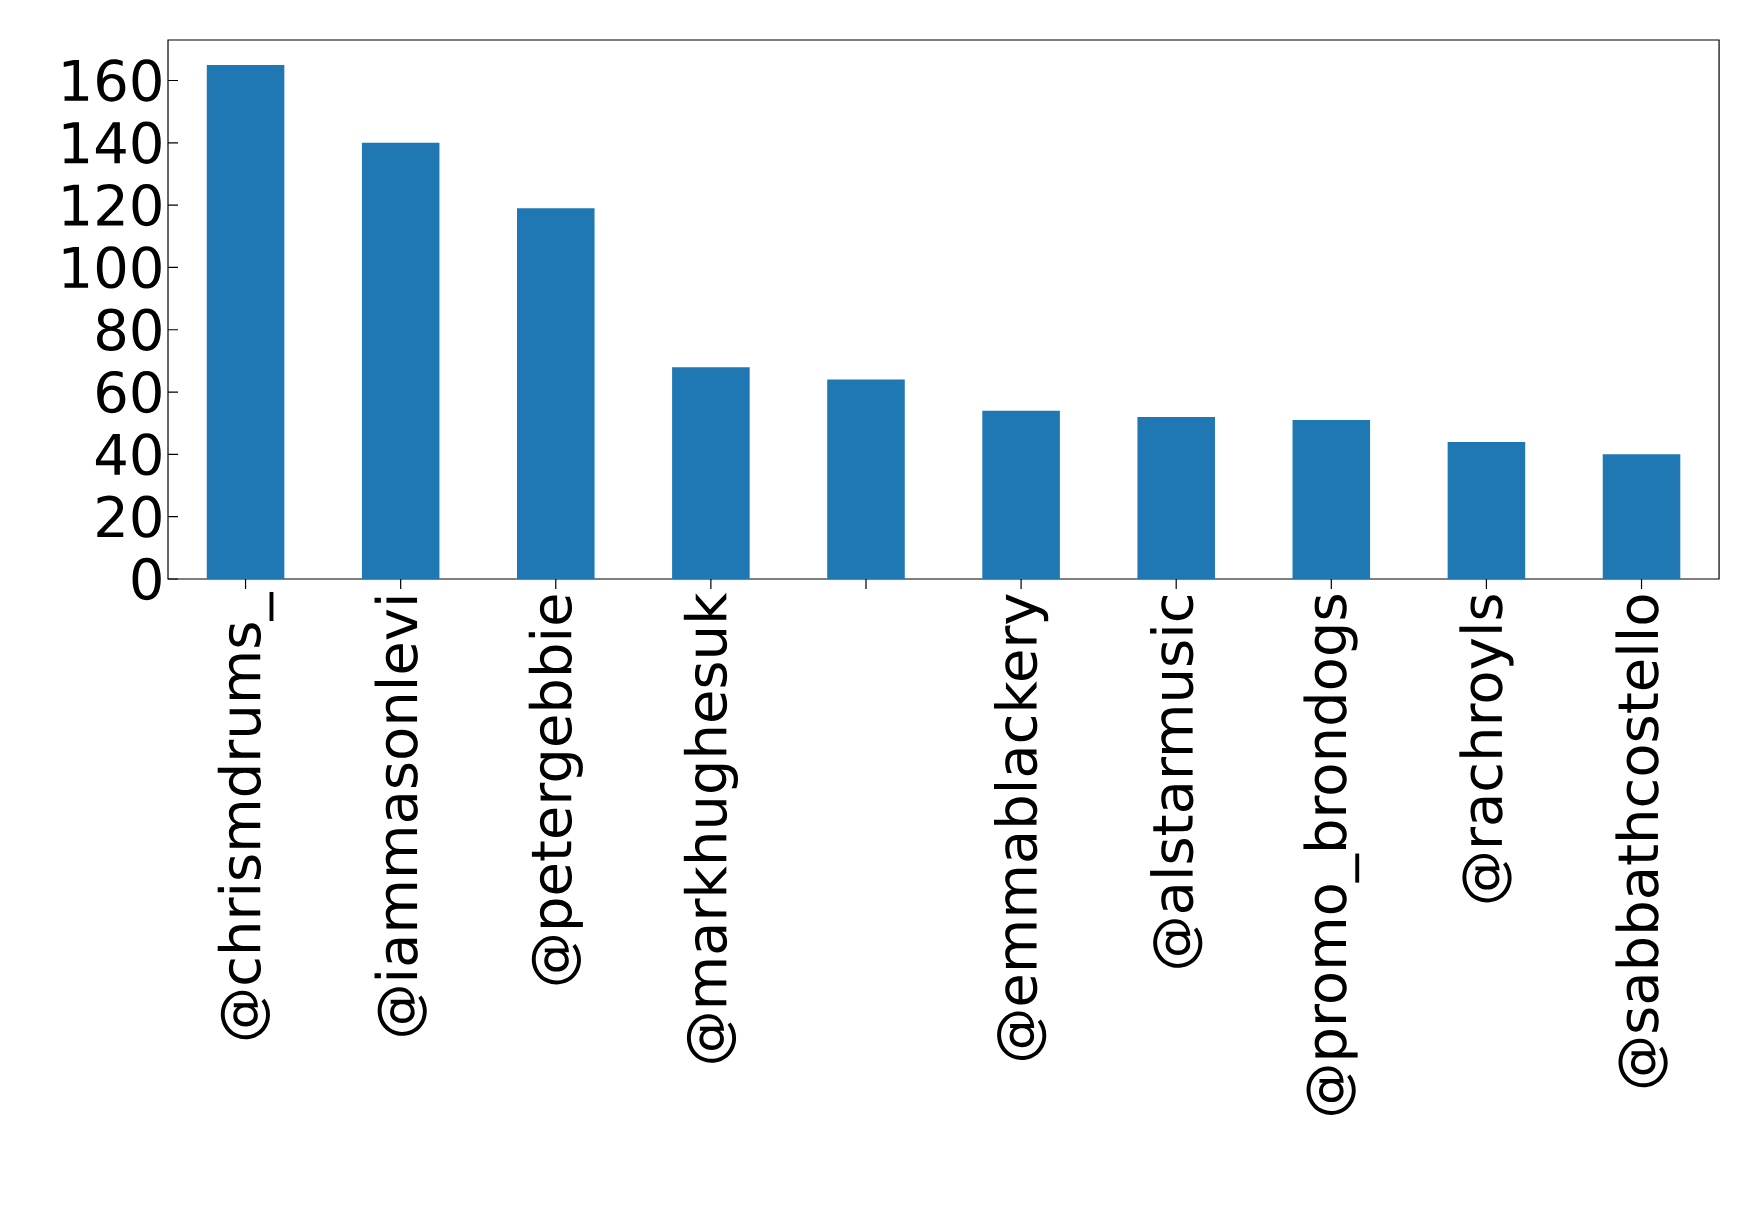 The height and width of the screenshot is (1215, 1758). I want to click on x-tick-label: @chrismdrums_, so click(245, 815).